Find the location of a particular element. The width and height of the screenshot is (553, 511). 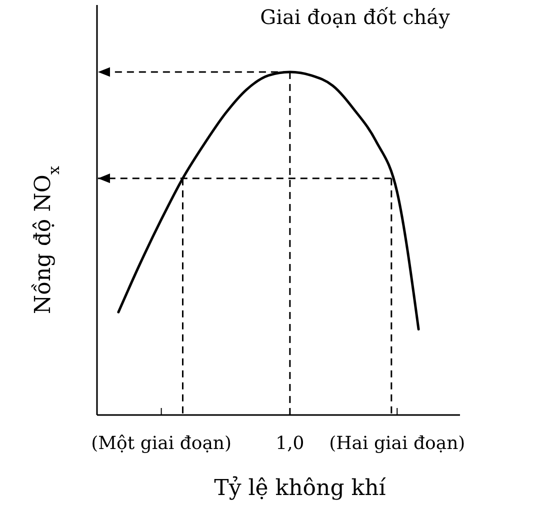

chart-title: Giai đoạn đốt cháy is located at coordinates (355, 17).